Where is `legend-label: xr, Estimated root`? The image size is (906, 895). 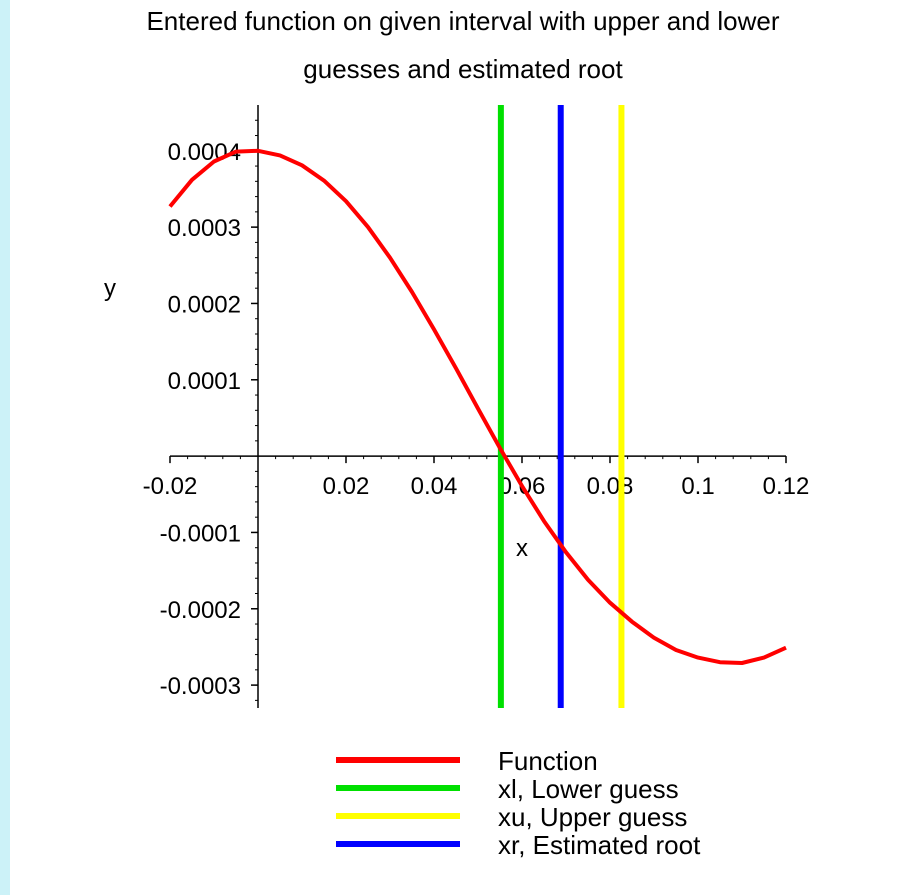
legend-label: xr, Estimated root is located at coordinates (599, 845).